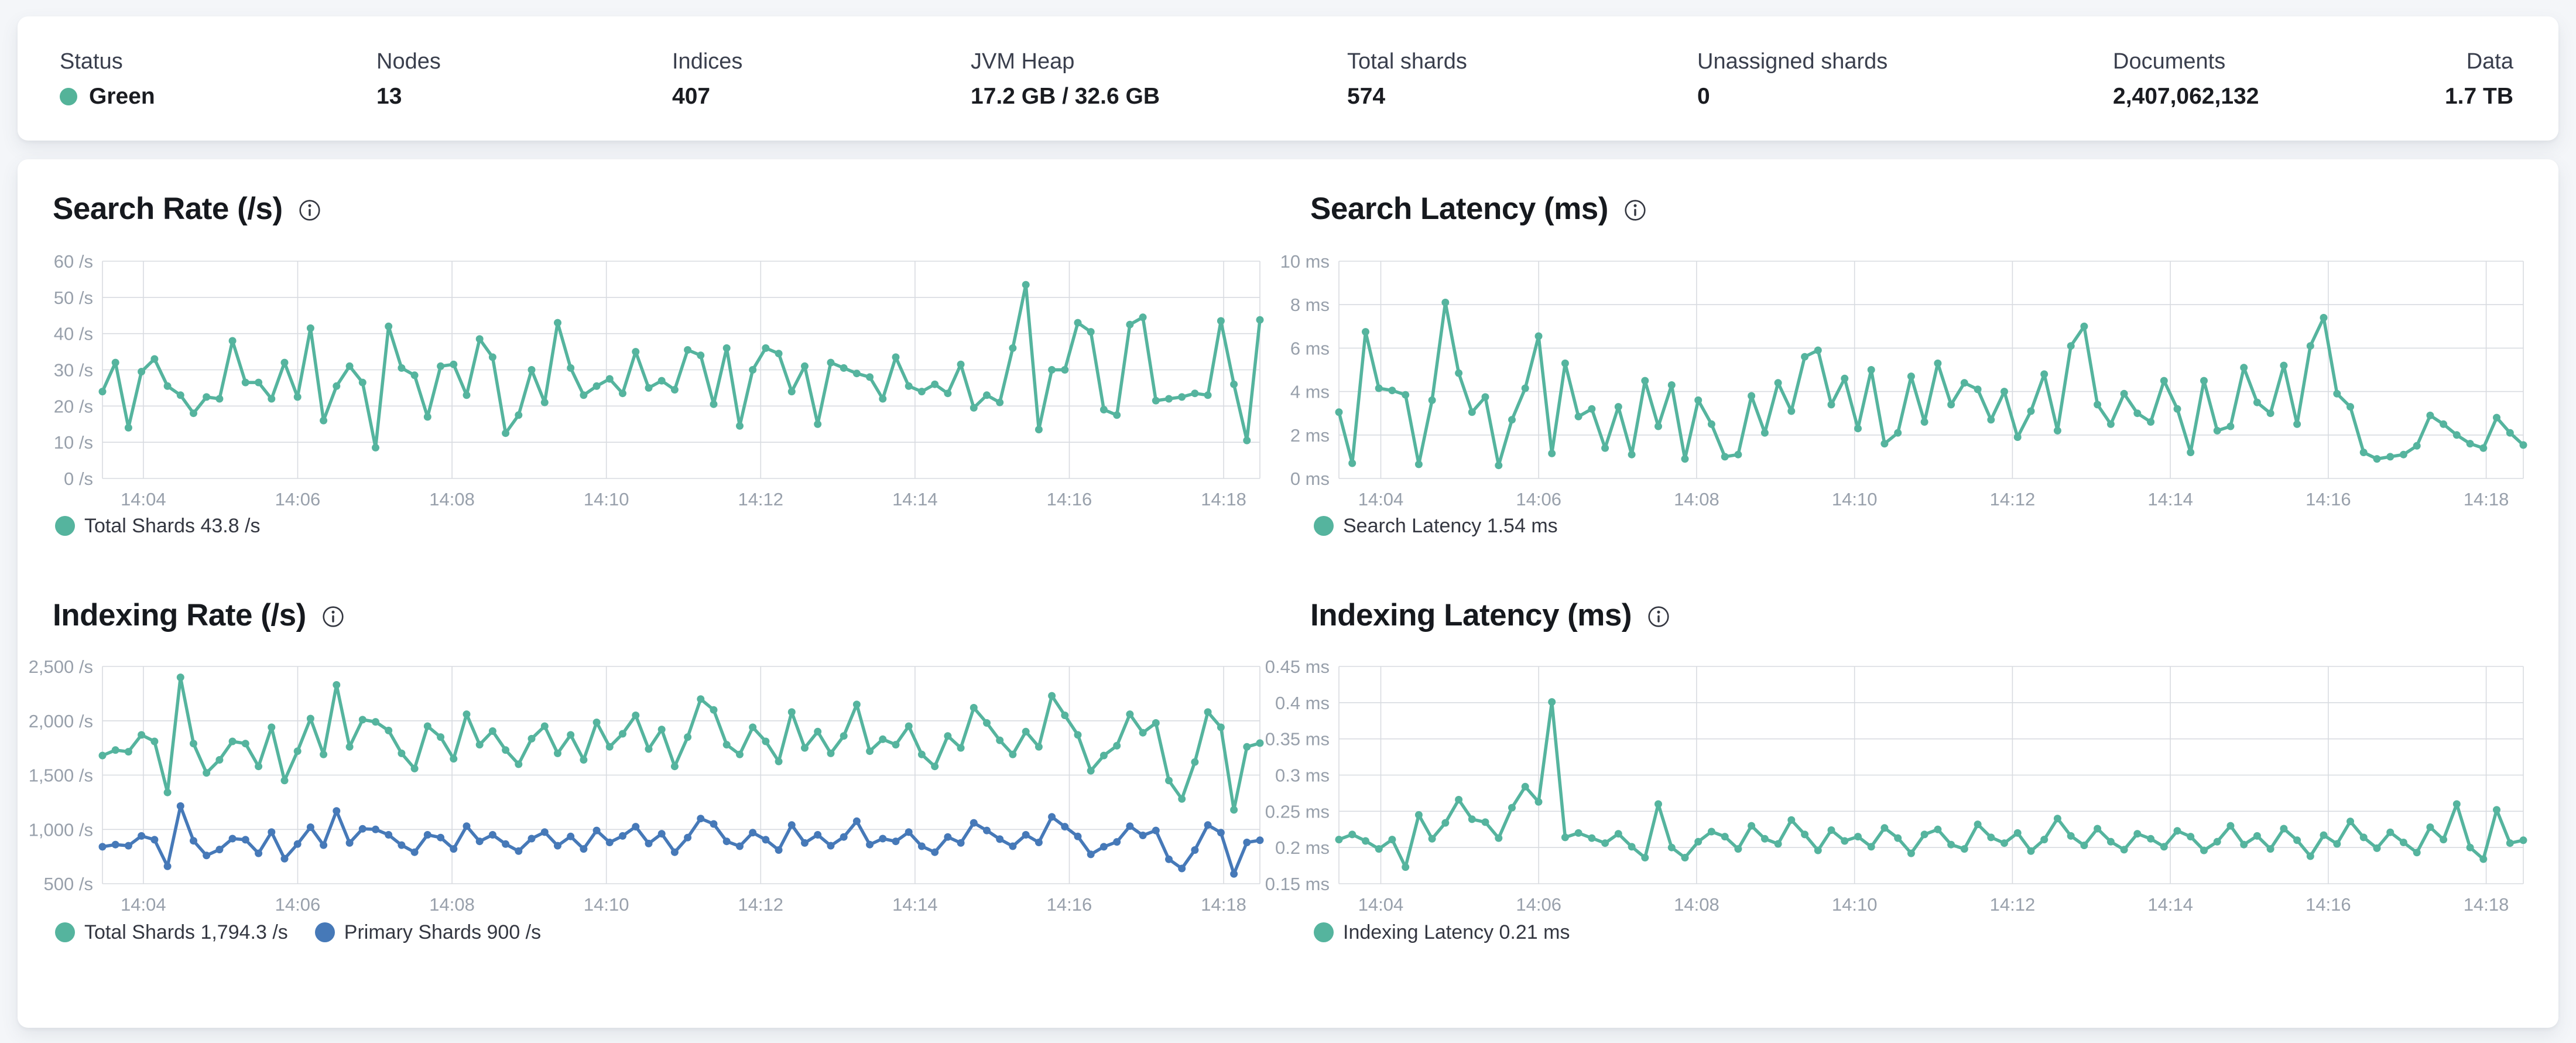  What do you see at coordinates (2186, 79) in the screenshot?
I see `metric-documents: Documents 2,407,062,132` at bounding box center [2186, 79].